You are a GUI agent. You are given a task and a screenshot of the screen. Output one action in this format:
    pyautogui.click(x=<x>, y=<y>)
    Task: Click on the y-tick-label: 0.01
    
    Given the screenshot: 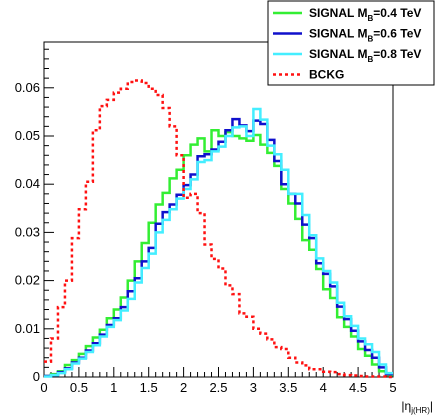 What is the action you would take?
    pyautogui.click(x=27, y=328)
    